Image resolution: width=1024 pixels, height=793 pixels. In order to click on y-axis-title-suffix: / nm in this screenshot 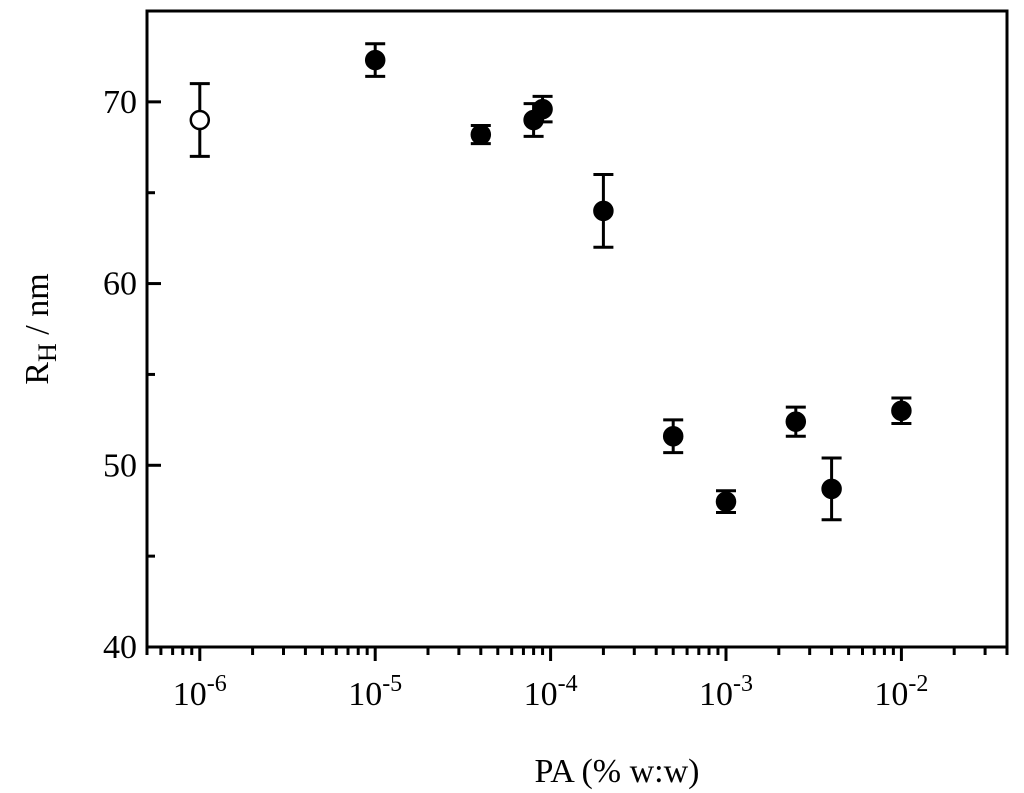, I will do `click(37, 308)`.